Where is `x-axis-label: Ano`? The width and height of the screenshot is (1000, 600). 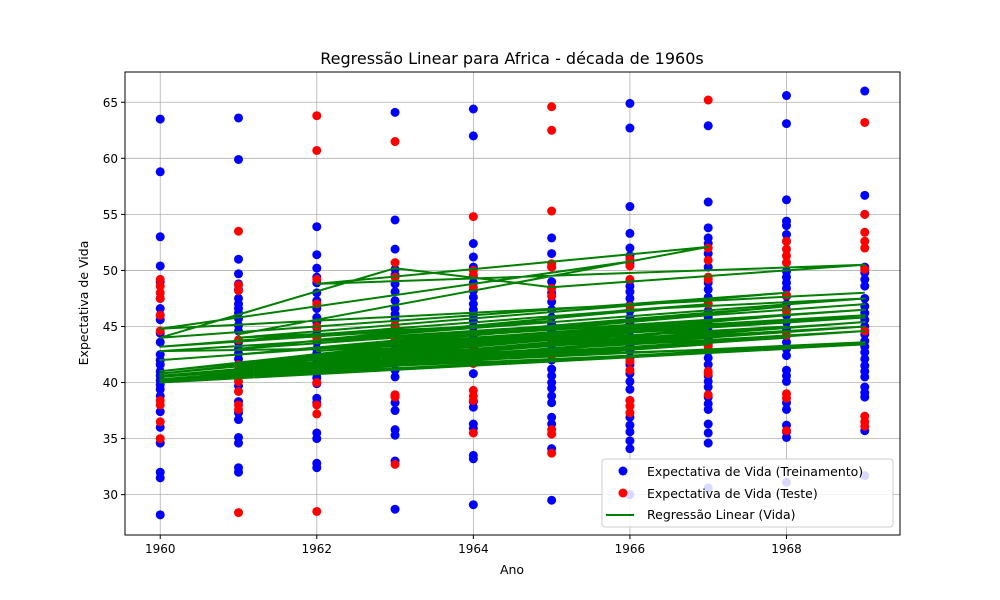 x-axis-label: Ano is located at coordinates (512, 569).